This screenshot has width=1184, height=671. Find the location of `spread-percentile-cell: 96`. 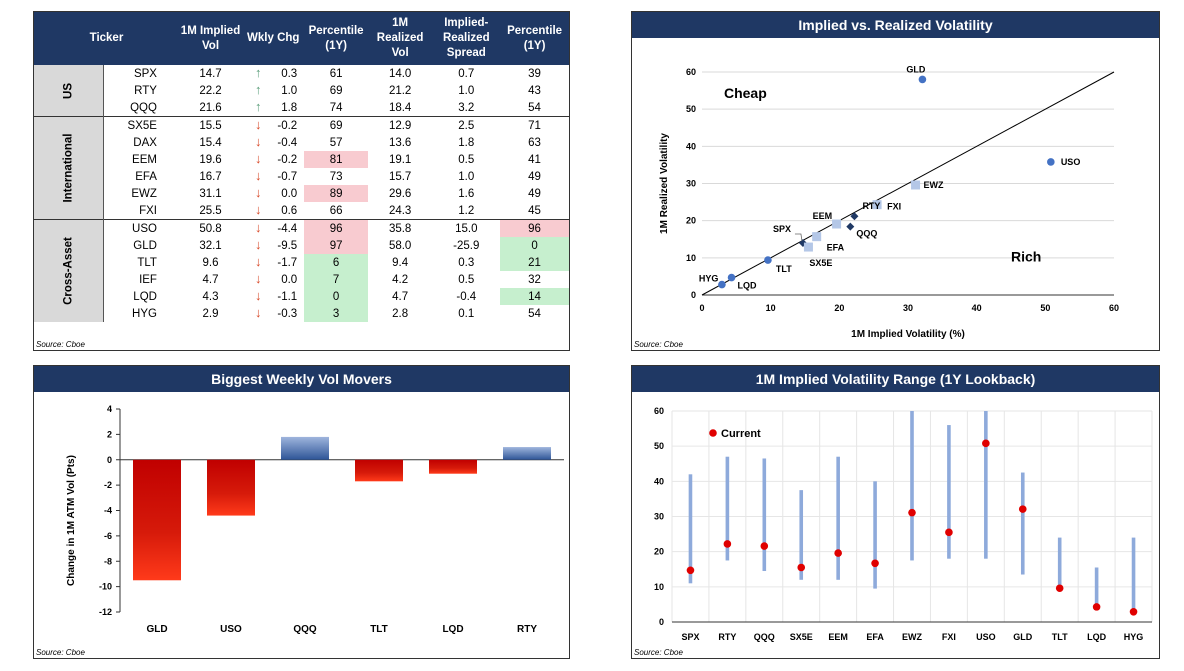

spread-percentile-cell: 96 is located at coordinates (534, 228).